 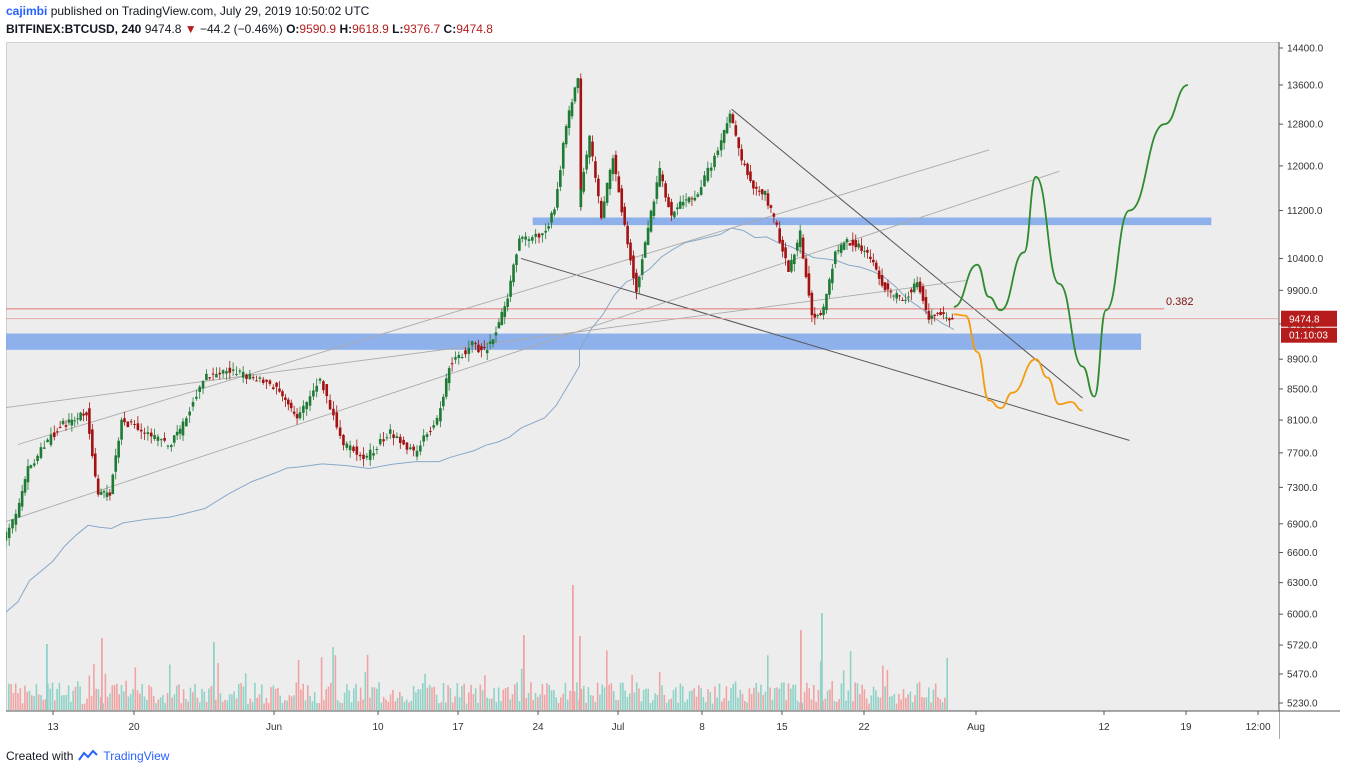 What do you see at coordinates (134, 727) in the screenshot?
I see `x-tick-label: 20` at bounding box center [134, 727].